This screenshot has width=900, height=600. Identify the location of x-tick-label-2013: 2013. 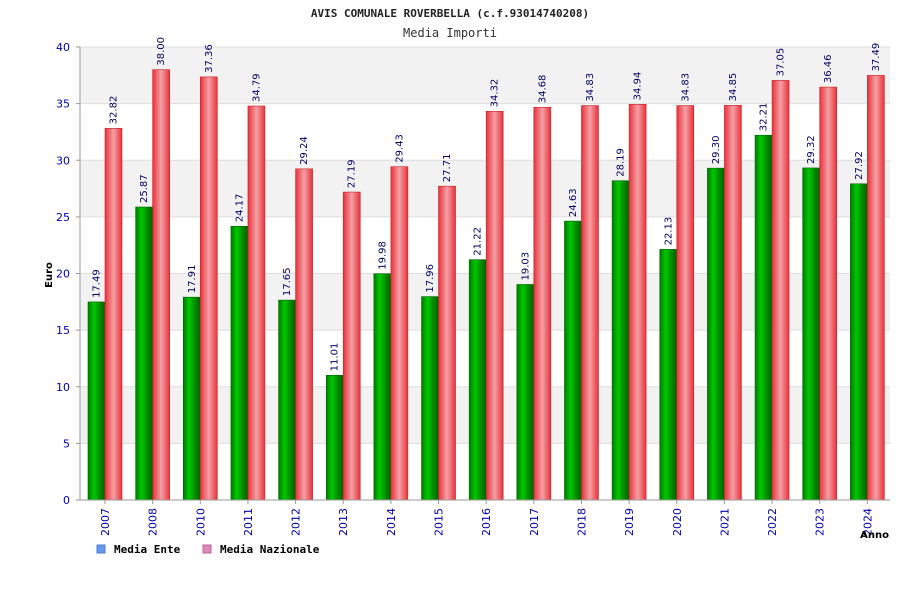
(343, 522).